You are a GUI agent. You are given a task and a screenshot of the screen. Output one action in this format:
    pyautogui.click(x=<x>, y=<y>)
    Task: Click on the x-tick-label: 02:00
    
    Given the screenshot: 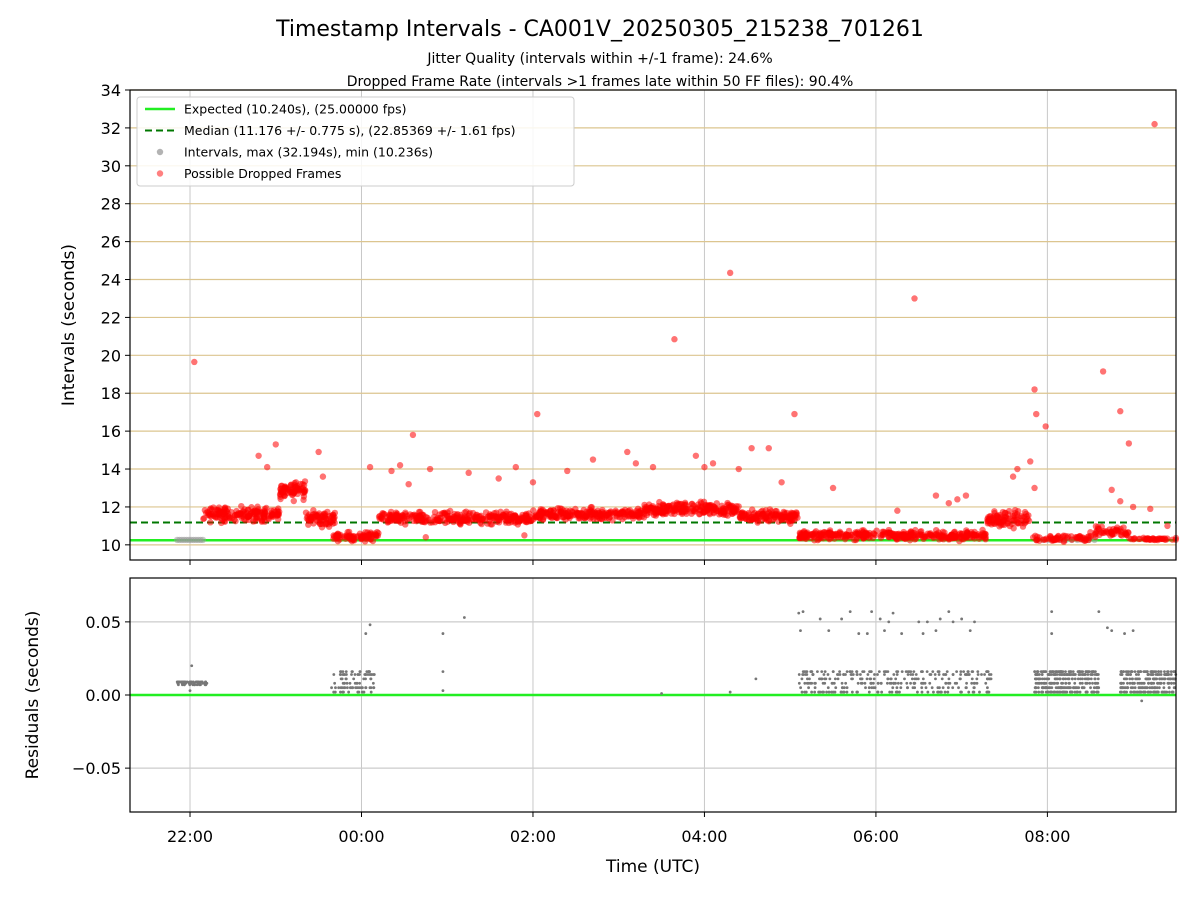 What is the action you would take?
    pyautogui.click(x=533, y=836)
    